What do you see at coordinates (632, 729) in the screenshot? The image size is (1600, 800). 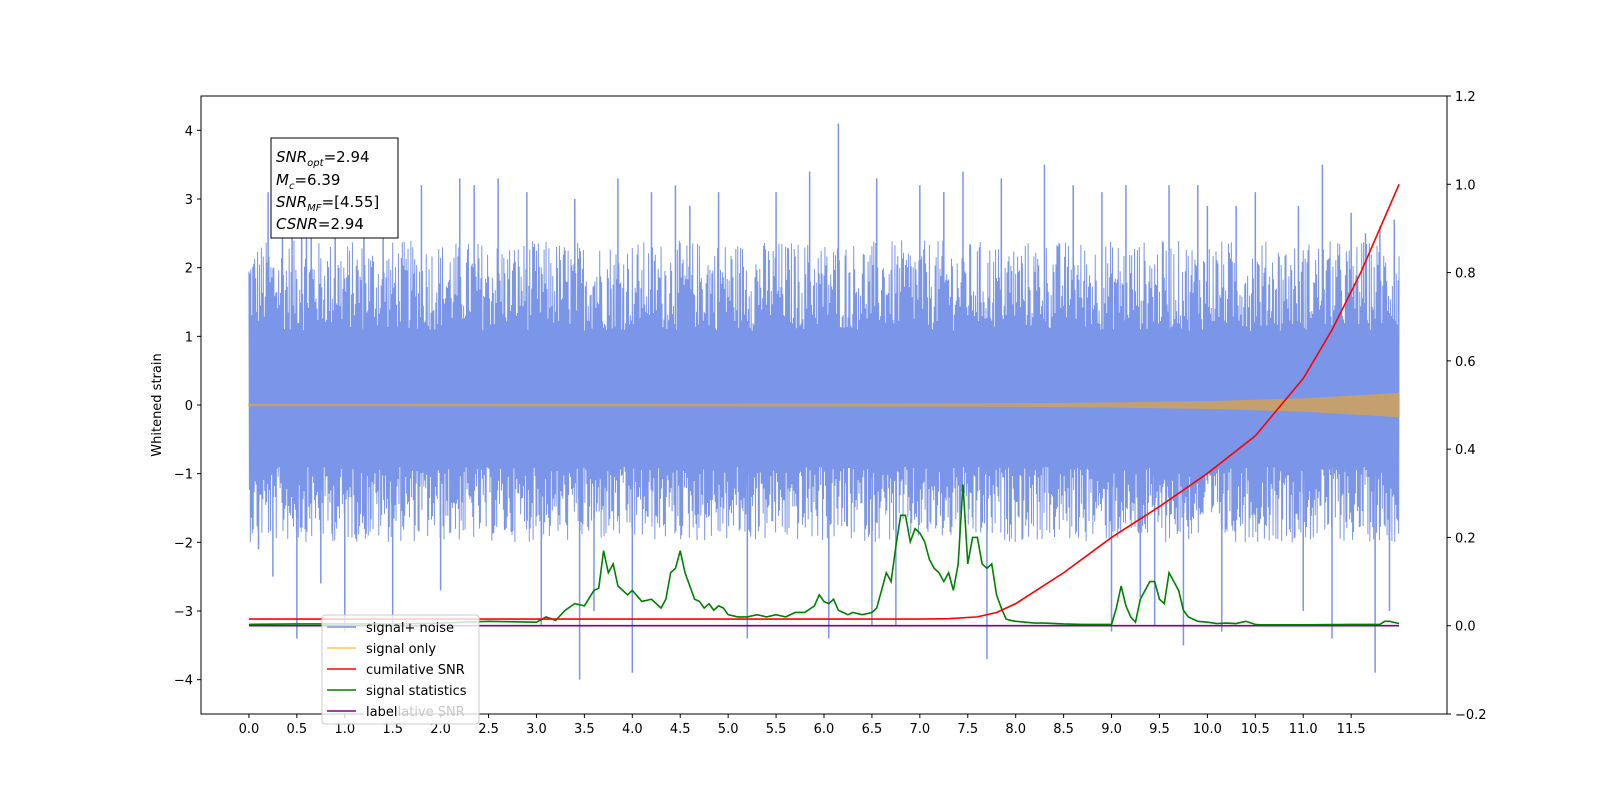 I see `x-tick-label: 4.0` at bounding box center [632, 729].